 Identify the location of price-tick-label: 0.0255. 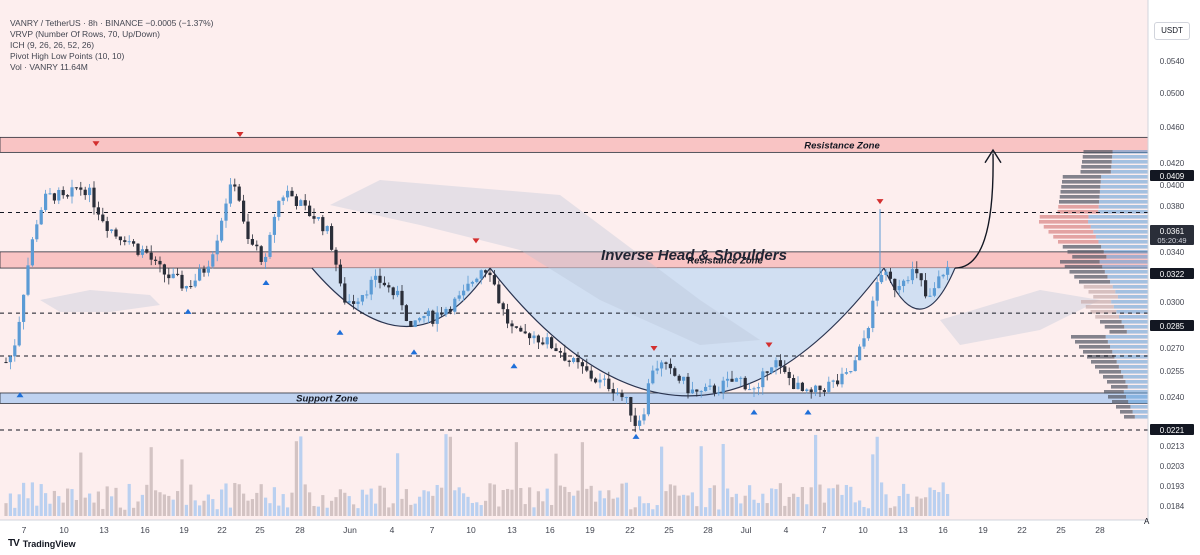
(1172, 371).